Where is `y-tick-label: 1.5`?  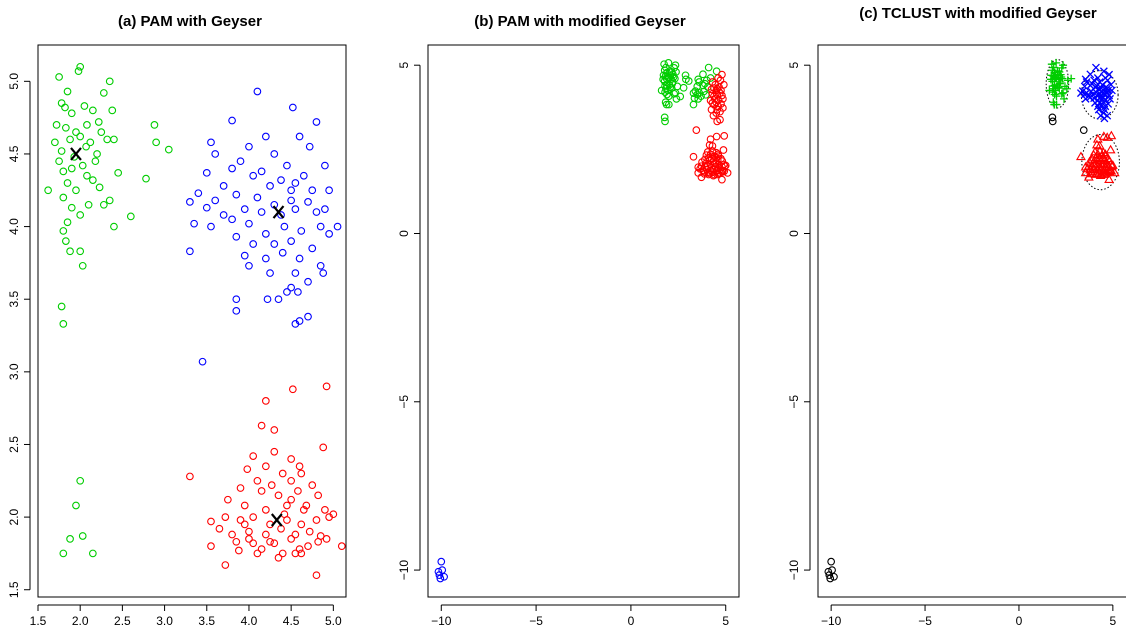 y-tick-label: 1.5 is located at coordinates (14, 589).